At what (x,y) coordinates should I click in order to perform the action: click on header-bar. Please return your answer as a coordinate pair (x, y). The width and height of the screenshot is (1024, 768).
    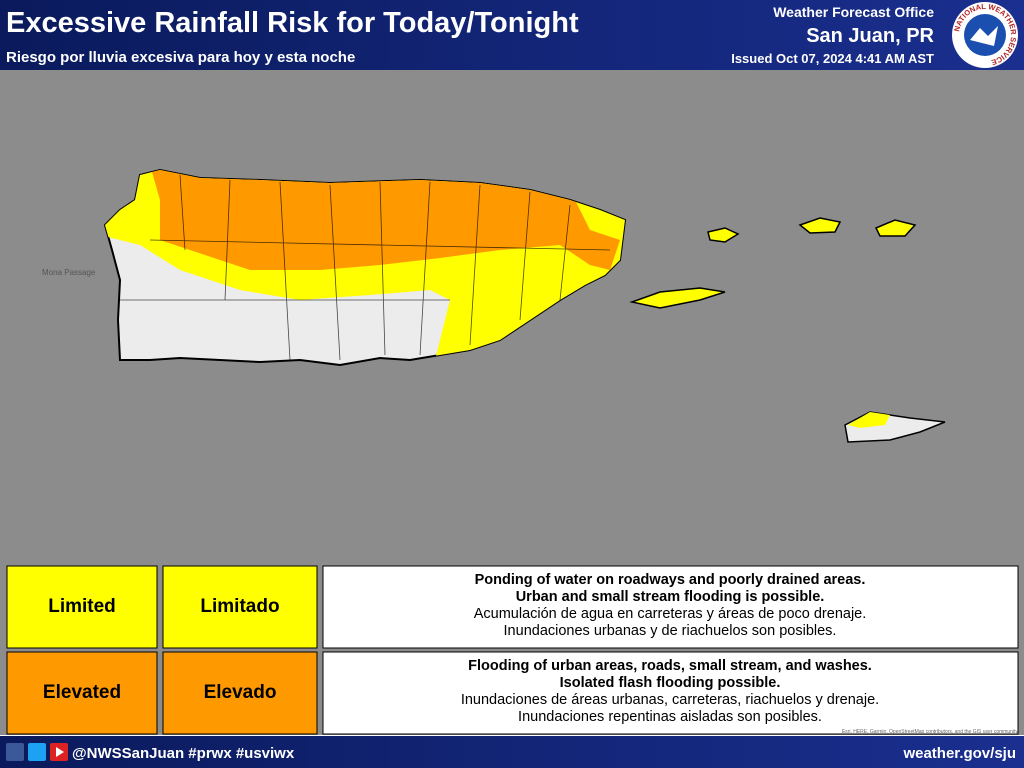
    Looking at the image, I should click on (512, 35).